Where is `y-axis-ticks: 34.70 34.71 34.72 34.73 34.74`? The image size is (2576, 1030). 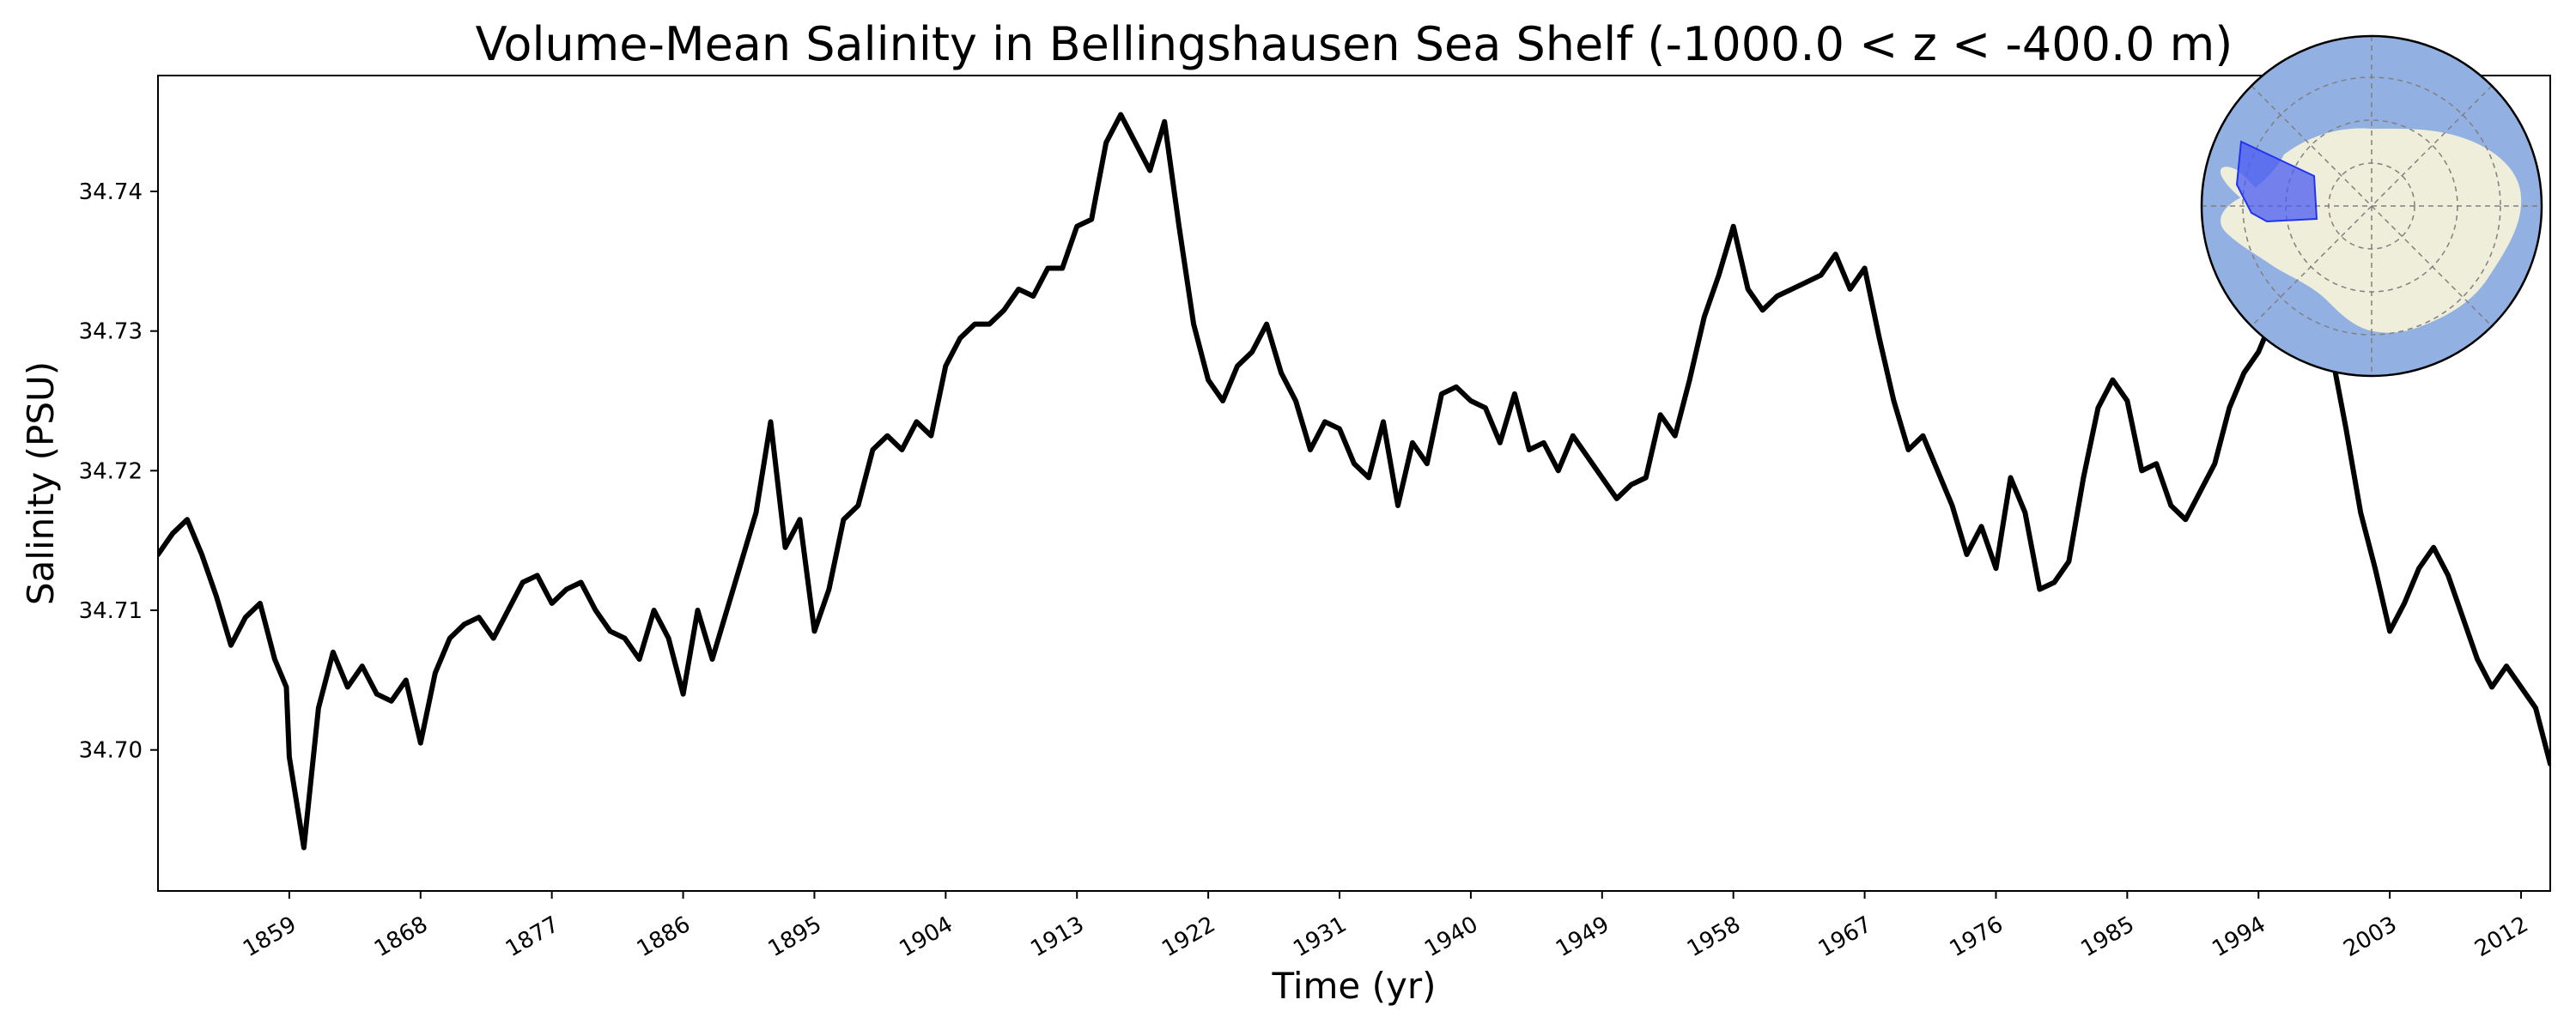 y-axis-ticks: 34.70 34.71 34.72 34.73 34.74 is located at coordinates (118, 471).